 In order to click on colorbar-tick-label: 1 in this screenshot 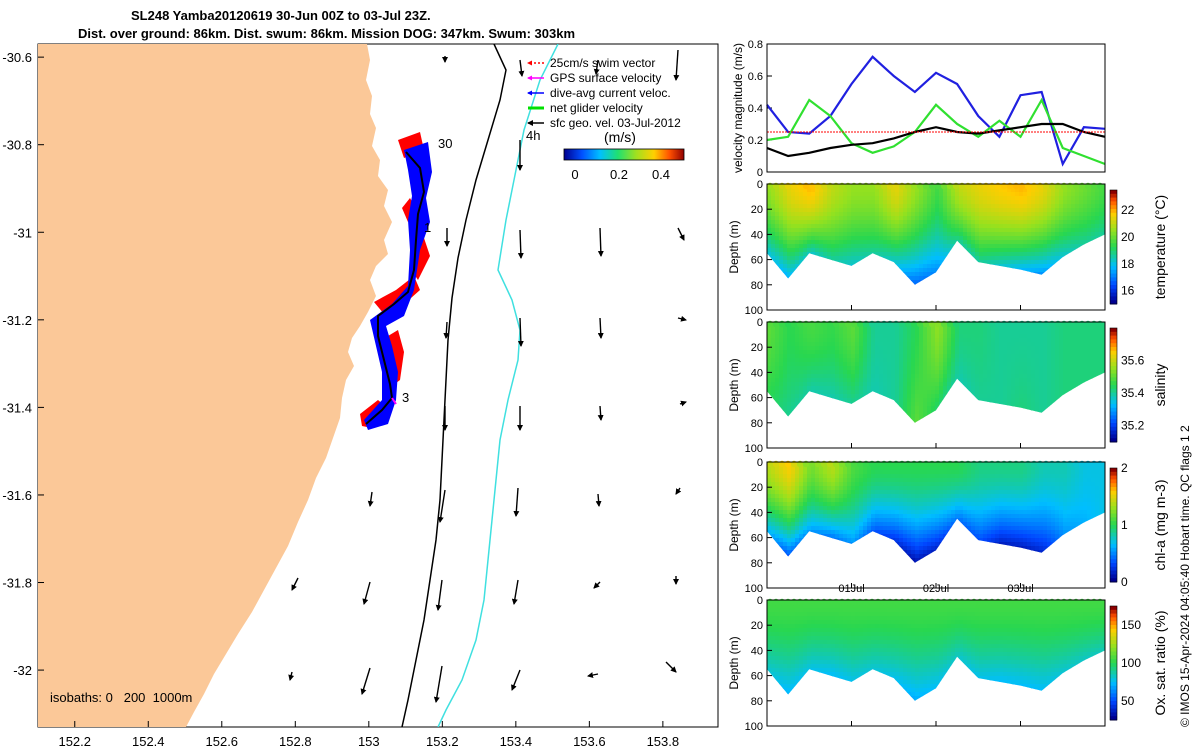, I will do `click(1124, 525)`.